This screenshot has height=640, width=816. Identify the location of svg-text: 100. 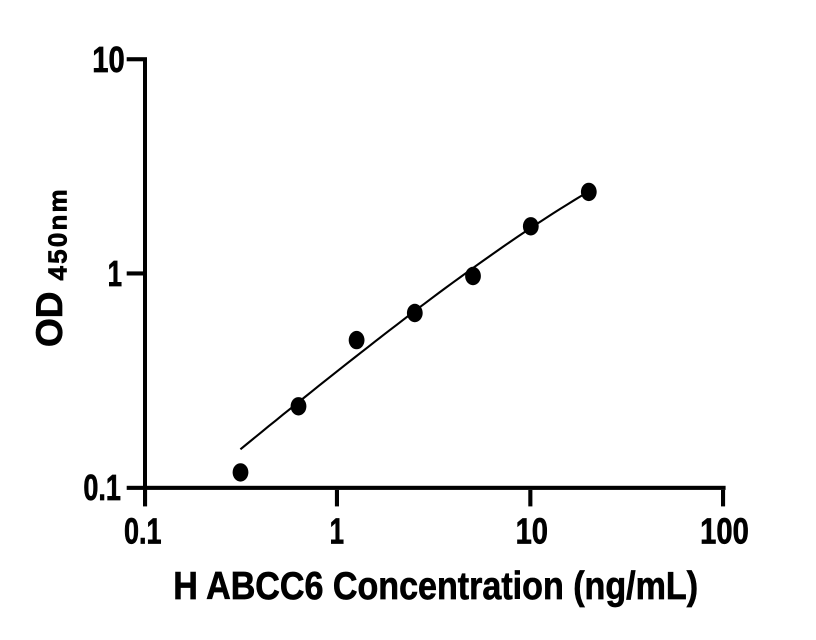
(724, 530).